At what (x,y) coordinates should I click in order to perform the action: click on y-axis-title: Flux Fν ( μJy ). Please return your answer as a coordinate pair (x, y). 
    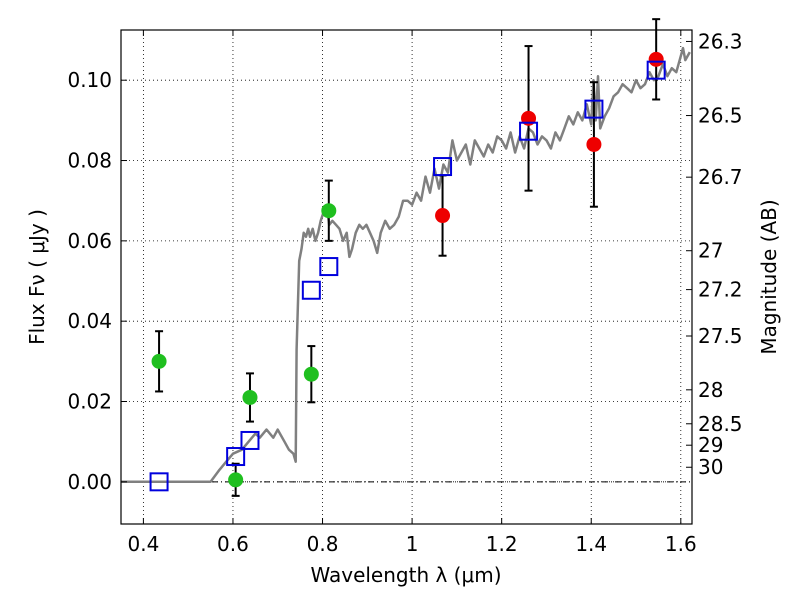
    Looking at the image, I should click on (37, 277).